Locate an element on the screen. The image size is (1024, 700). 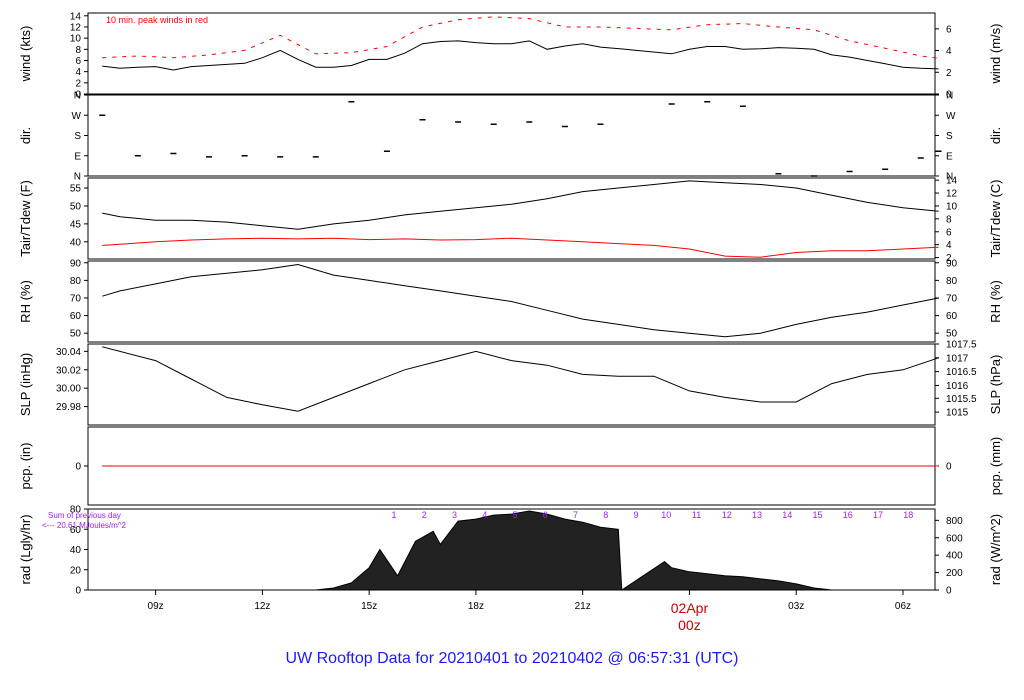
tick-label-right: 200 is located at coordinates (954, 573).